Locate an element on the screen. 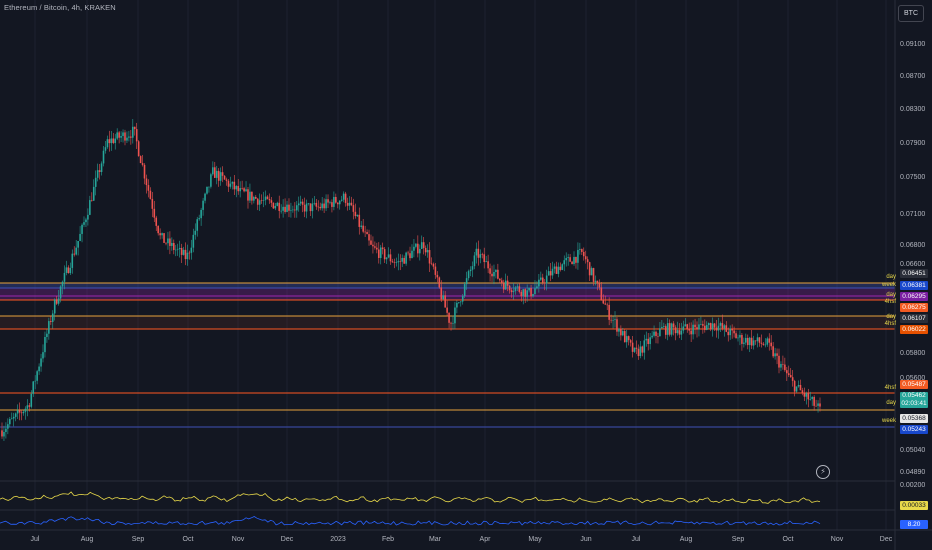  level-price-badge: 0.05487 is located at coordinates (914, 384).